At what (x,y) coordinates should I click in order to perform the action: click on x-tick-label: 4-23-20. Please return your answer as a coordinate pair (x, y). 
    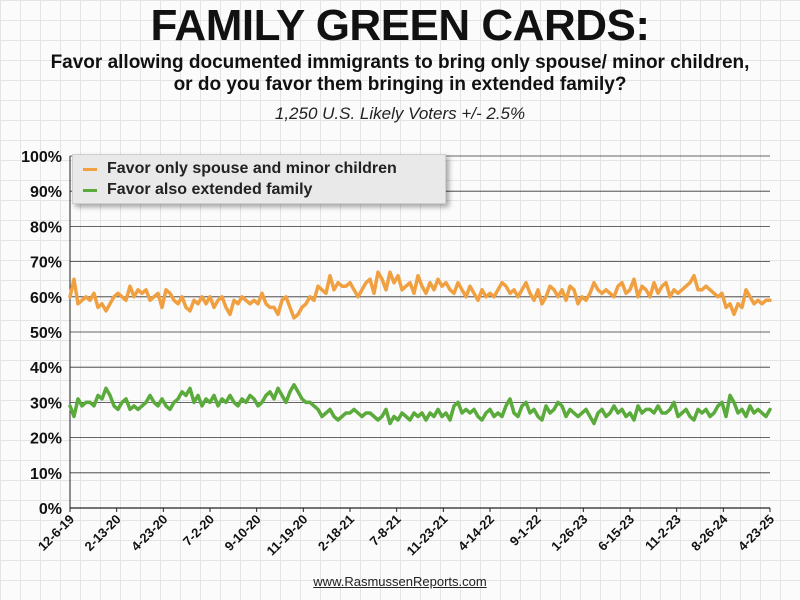
    Looking at the image, I should click on (149, 533).